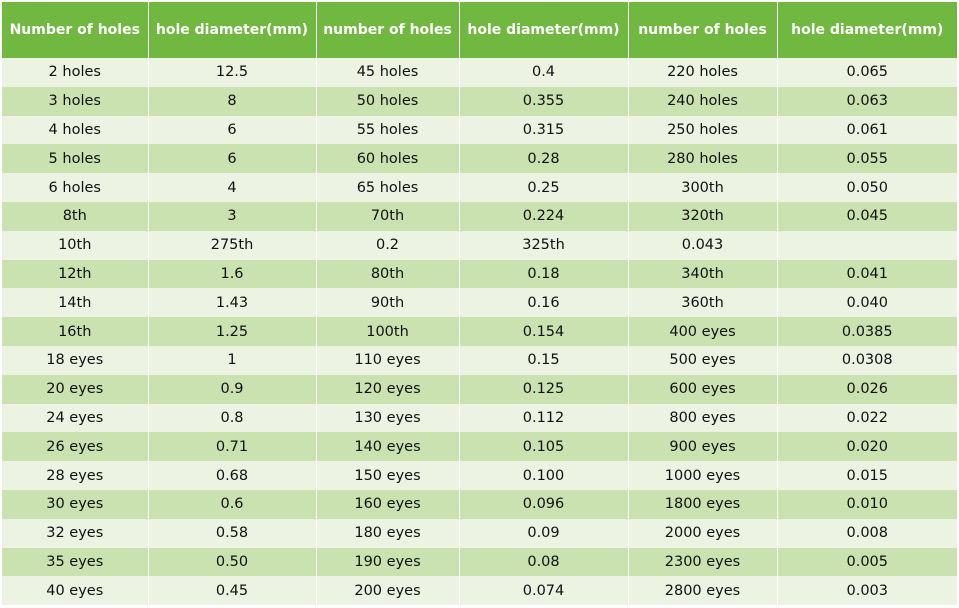 The image size is (959, 608). Describe the element at coordinates (75, 274) in the screenshot. I see `table-cell: 12th` at that location.